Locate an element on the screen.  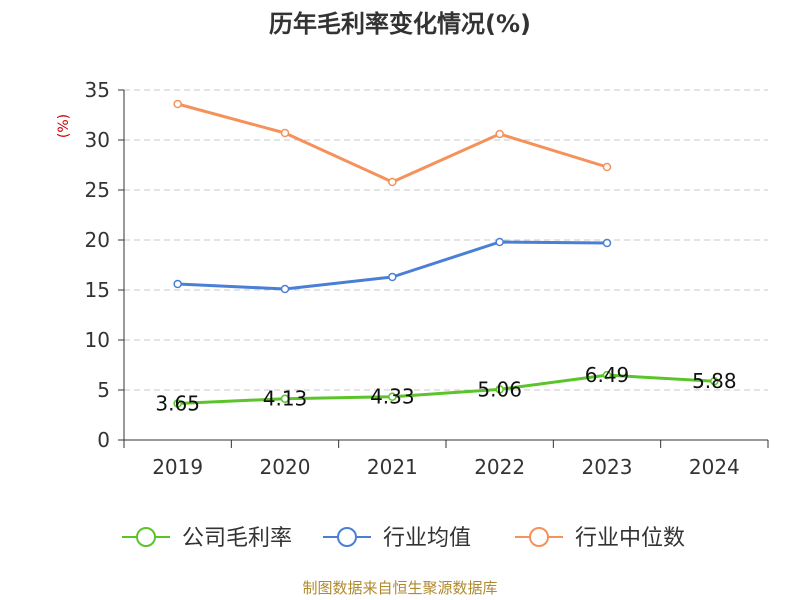
data-labels: 3.65 4.13 4.33 5.06 6.49 5.88 is located at coordinates (445, 389).